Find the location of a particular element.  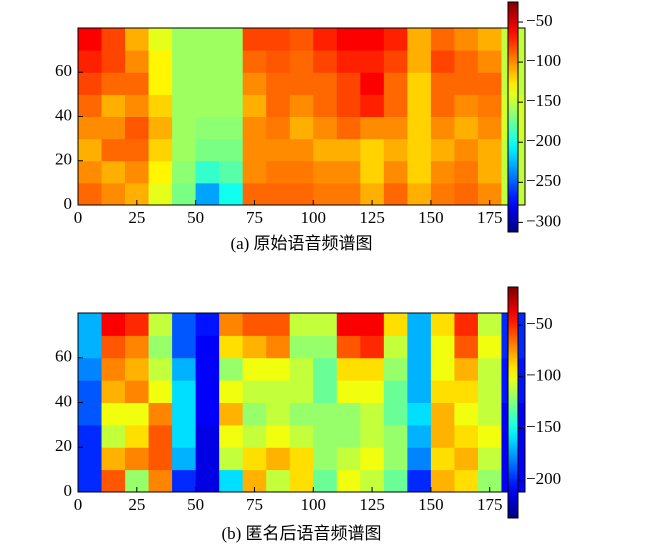

colorbar is located at coordinates (513, 402).